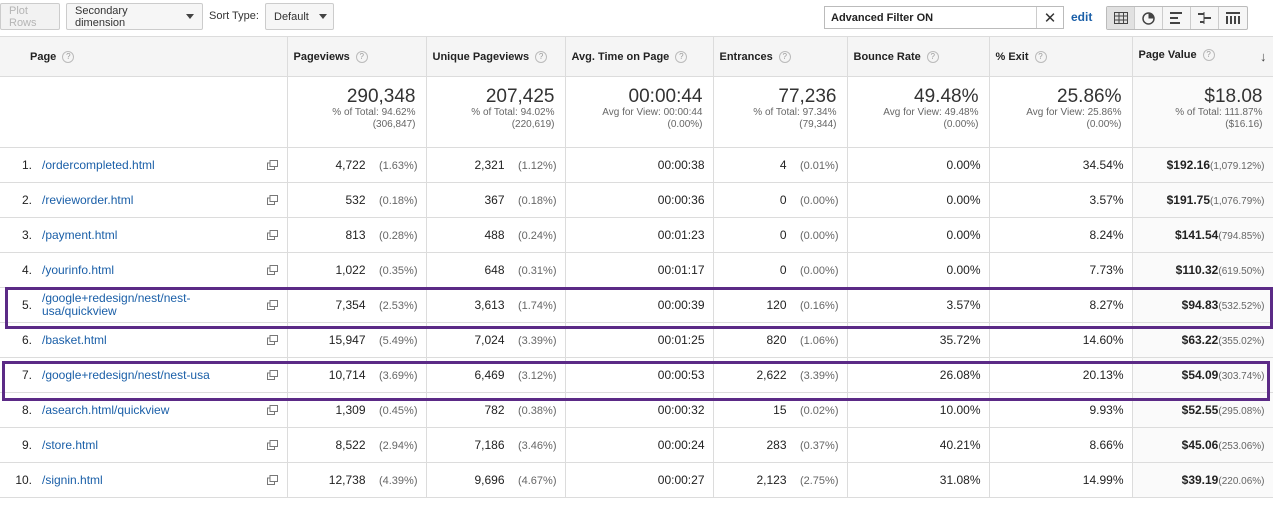 This screenshot has width=1273, height=508. What do you see at coordinates (74, 339) in the screenshot?
I see `page-link: /basket.html` at bounding box center [74, 339].